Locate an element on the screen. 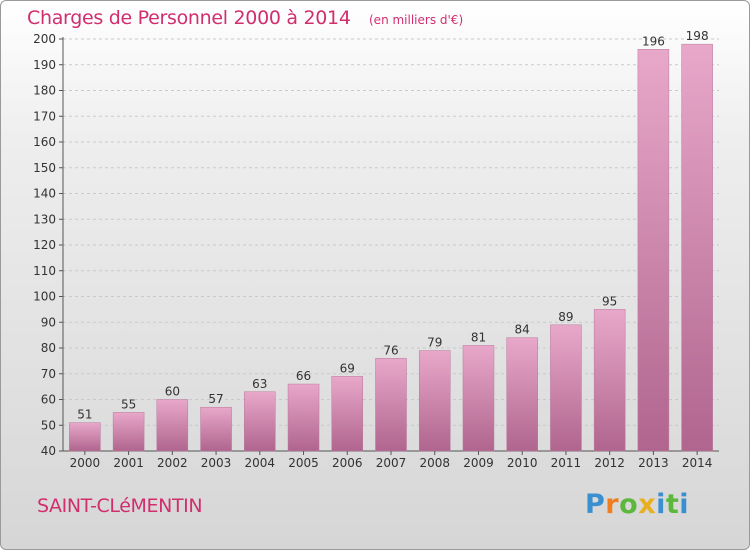 This screenshot has width=750, height=550. x-tick-label: 2002 is located at coordinates (172, 463).